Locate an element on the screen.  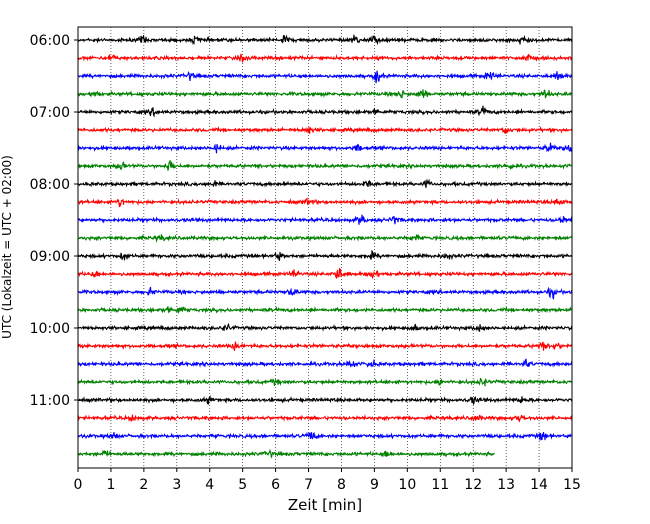
y-axis-label: UTC (Lokalzeit = UTC + 02:00) is located at coordinates (7, 247).